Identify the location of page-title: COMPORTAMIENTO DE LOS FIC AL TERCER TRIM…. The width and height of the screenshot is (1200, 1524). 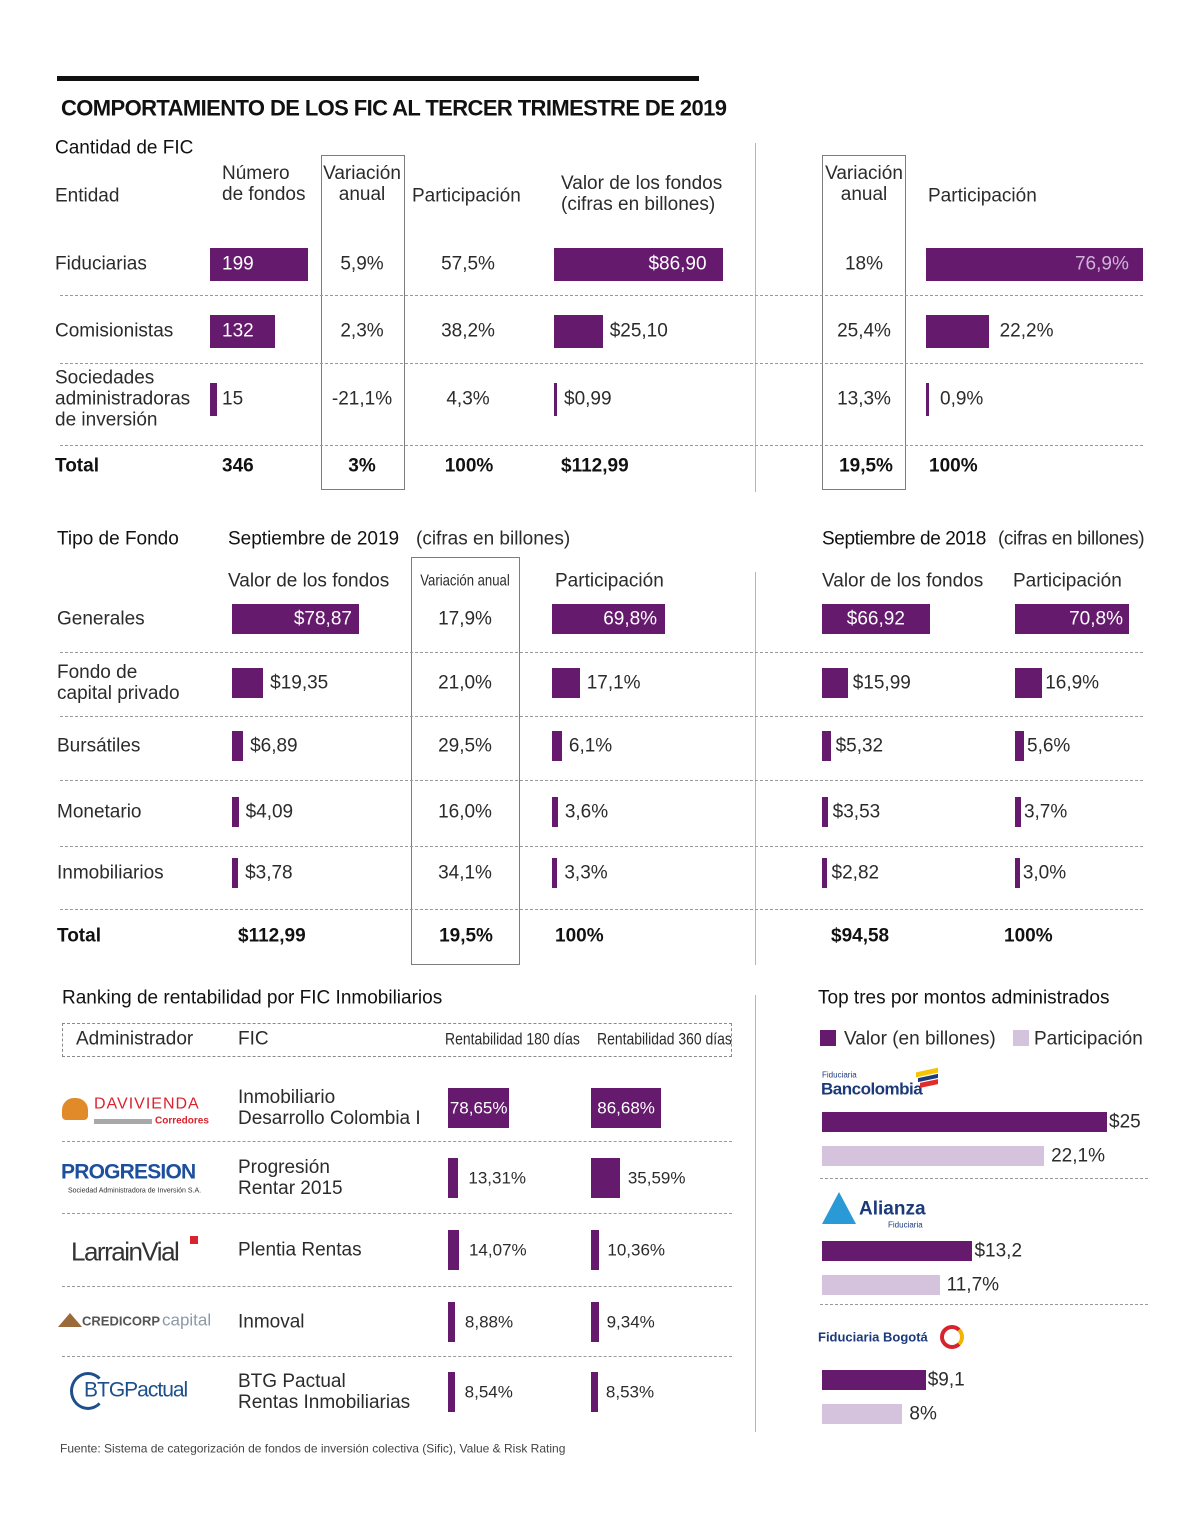
(394, 108).